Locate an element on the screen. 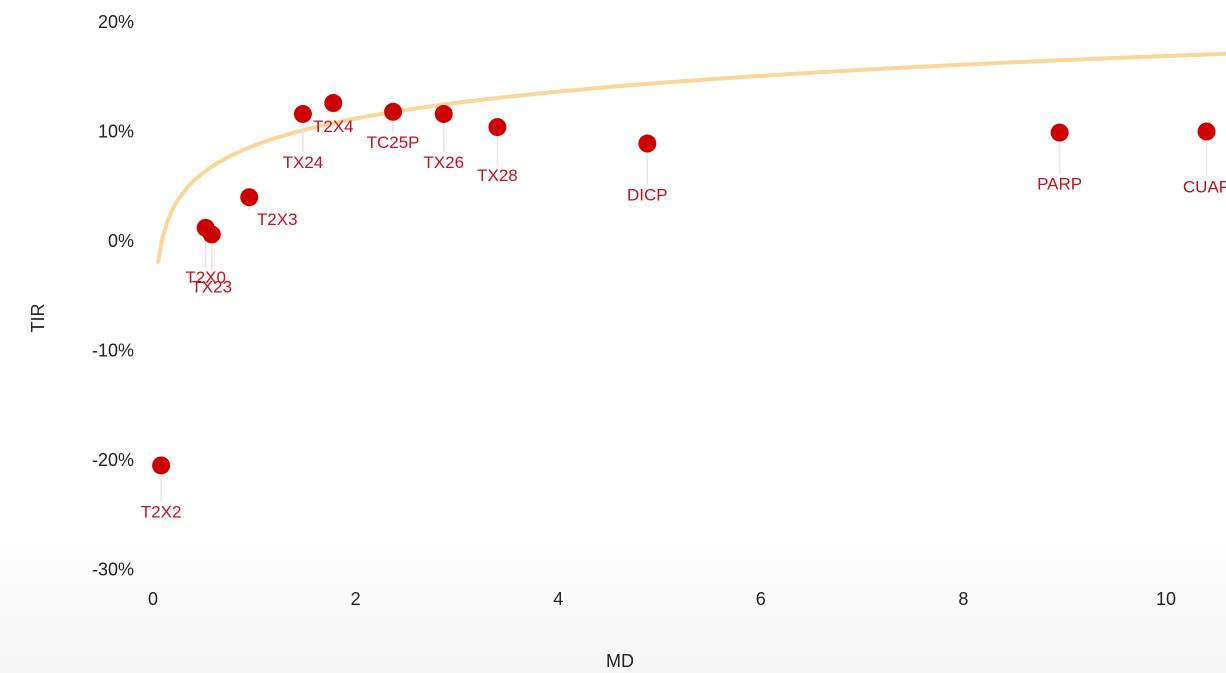 The image size is (1226, 673). y-tick-label: 20% is located at coordinates (116, 22).